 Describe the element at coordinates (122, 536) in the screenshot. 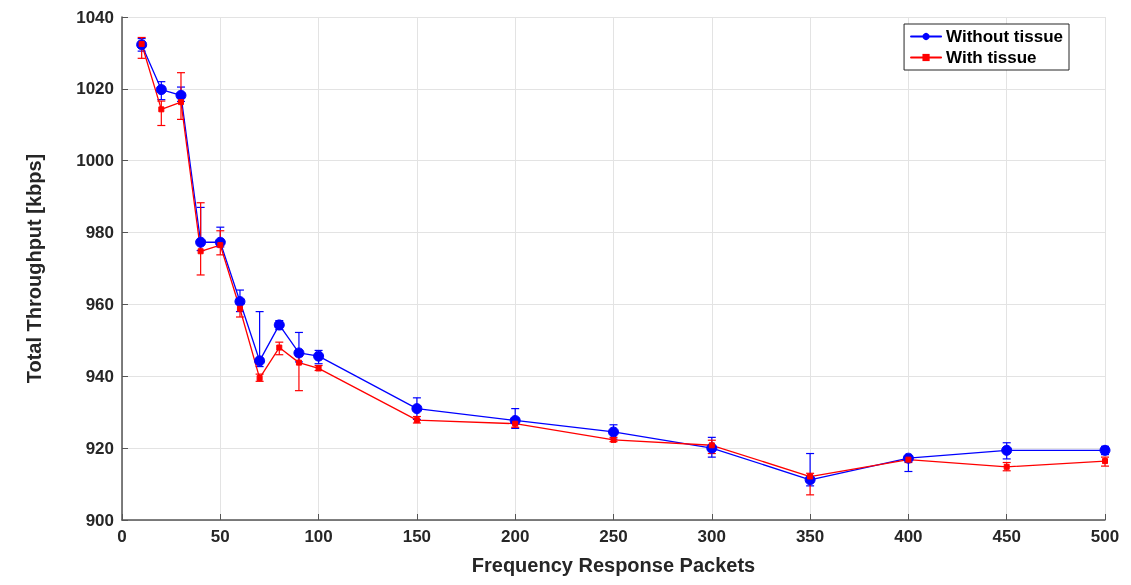

I see `x-tick-label: 0` at that location.